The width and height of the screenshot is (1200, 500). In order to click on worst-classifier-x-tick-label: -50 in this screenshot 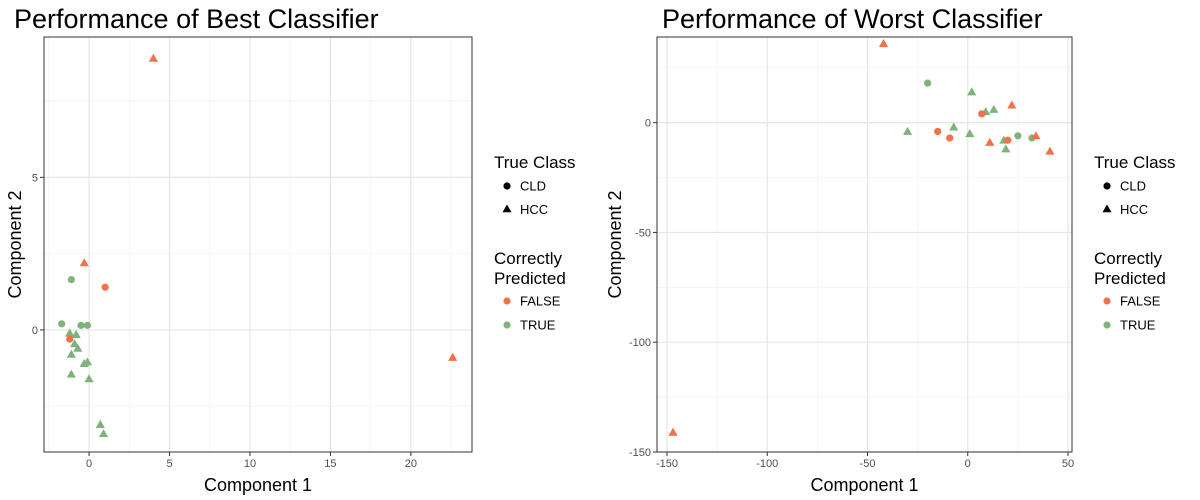, I will do `click(868, 464)`.